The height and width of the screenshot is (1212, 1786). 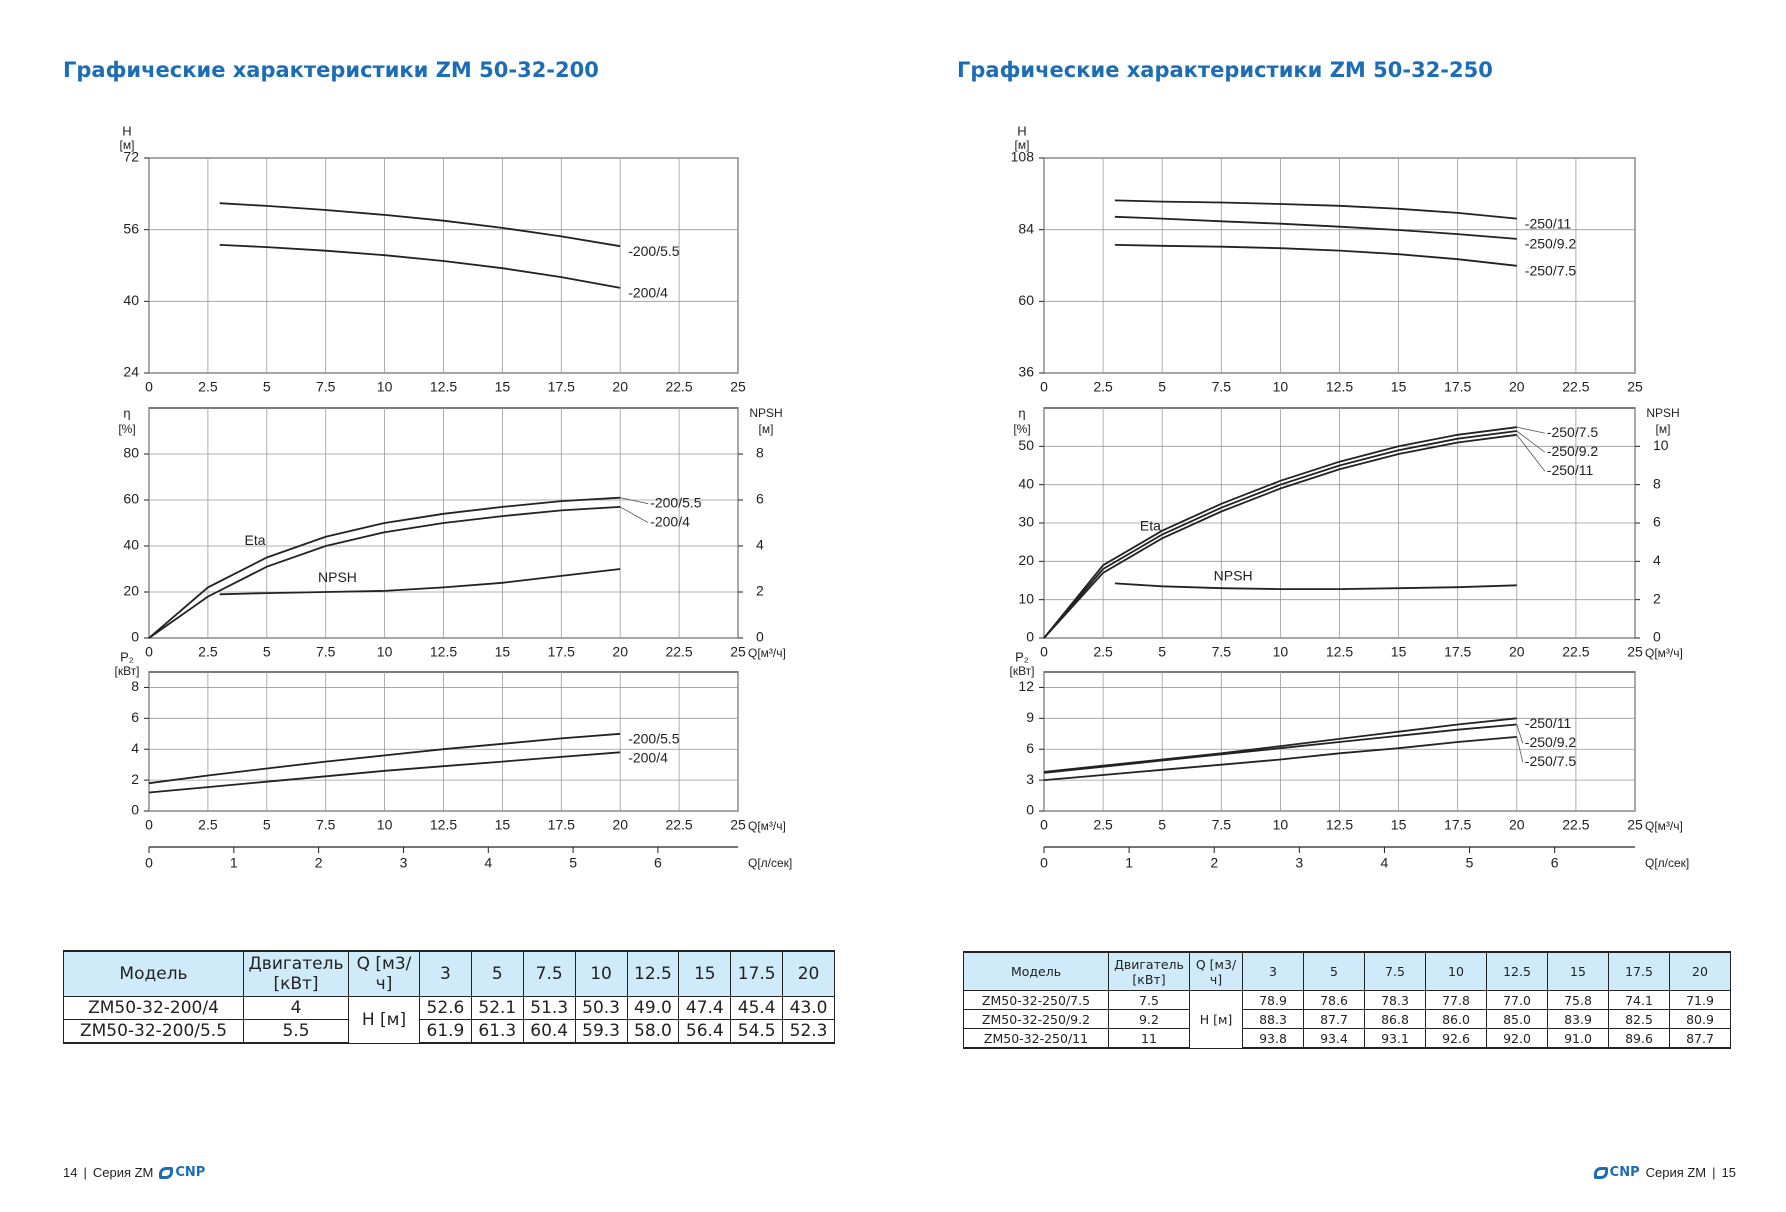 What do you see at coordinates (1273, 1000) in the screenshot?
I see `table-cell: 78.9` at bounding box center [1273, 1000].